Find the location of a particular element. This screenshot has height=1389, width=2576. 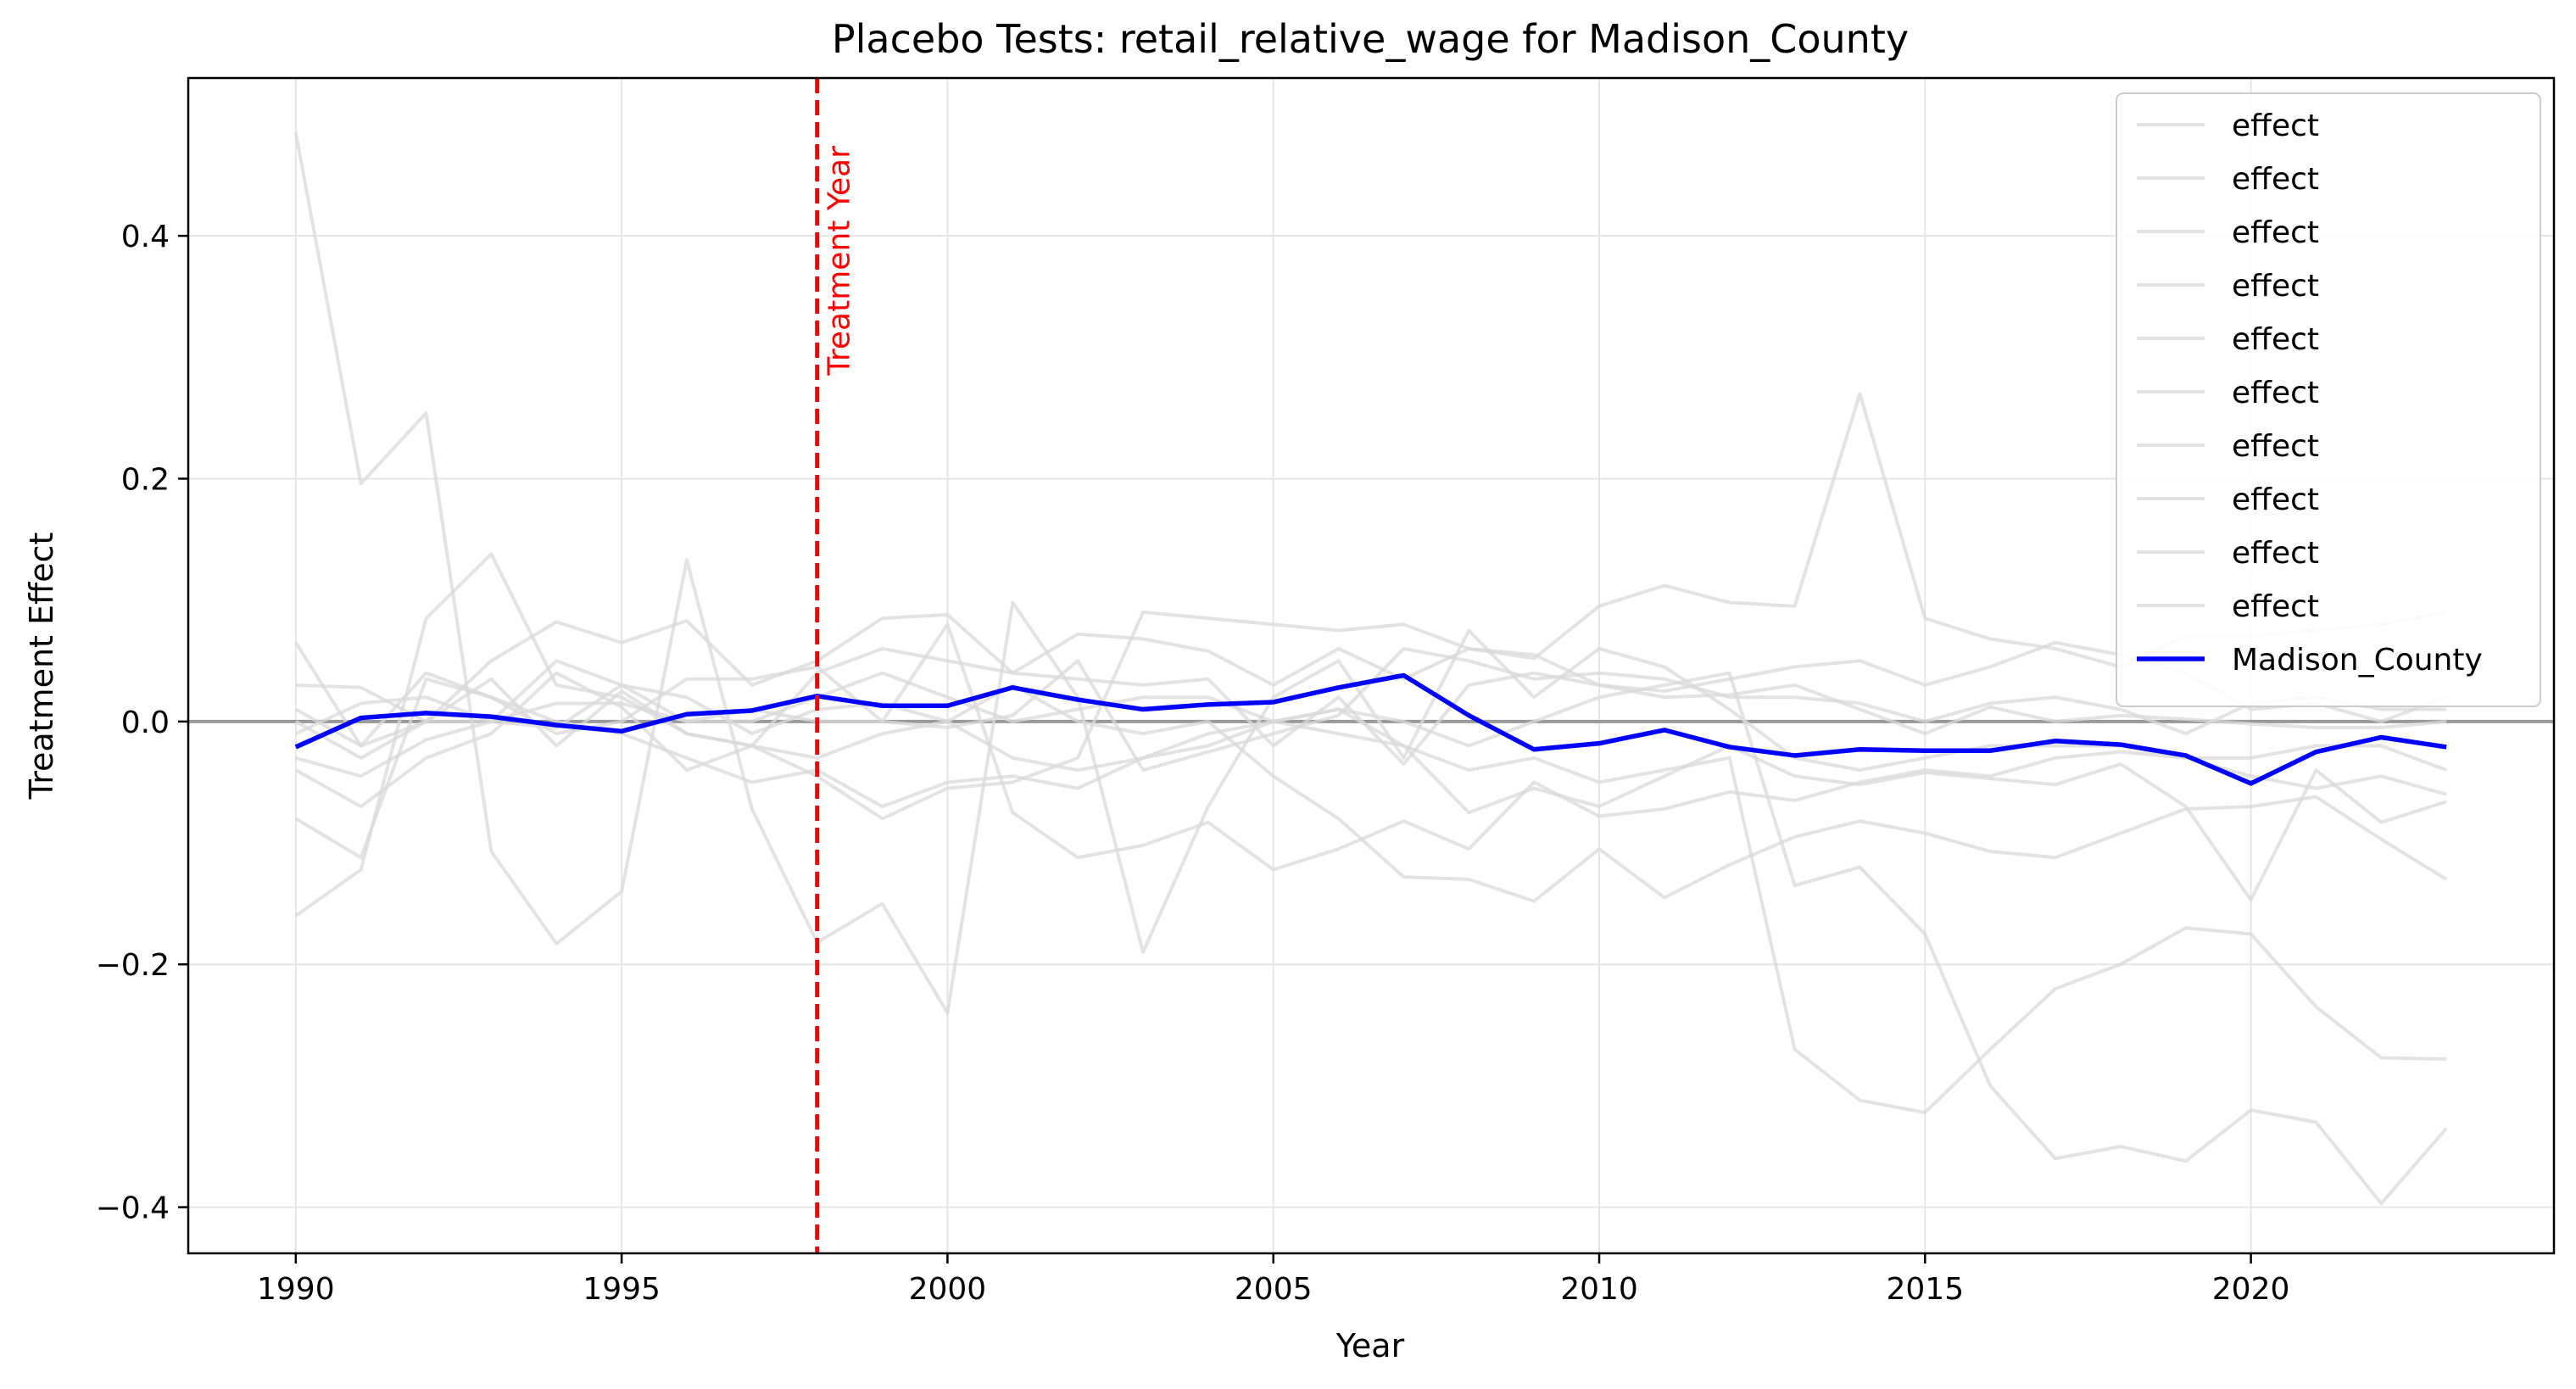

x-tick-label: 2000 is located at coordinates (948, 1289).